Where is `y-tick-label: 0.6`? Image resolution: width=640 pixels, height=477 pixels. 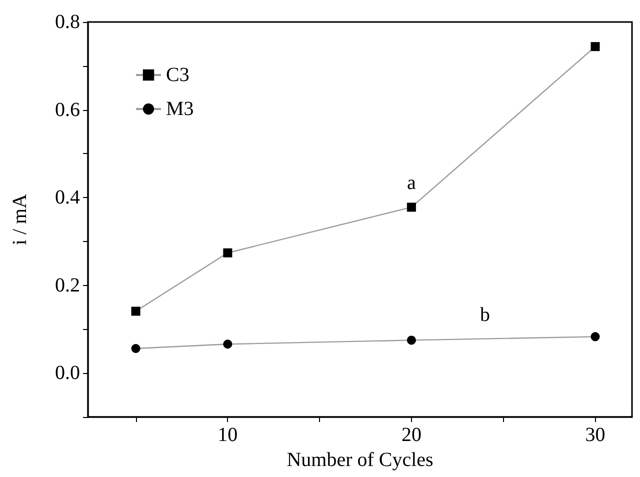
y-tick-label: 0.6 is located at coordinates (67, 109).